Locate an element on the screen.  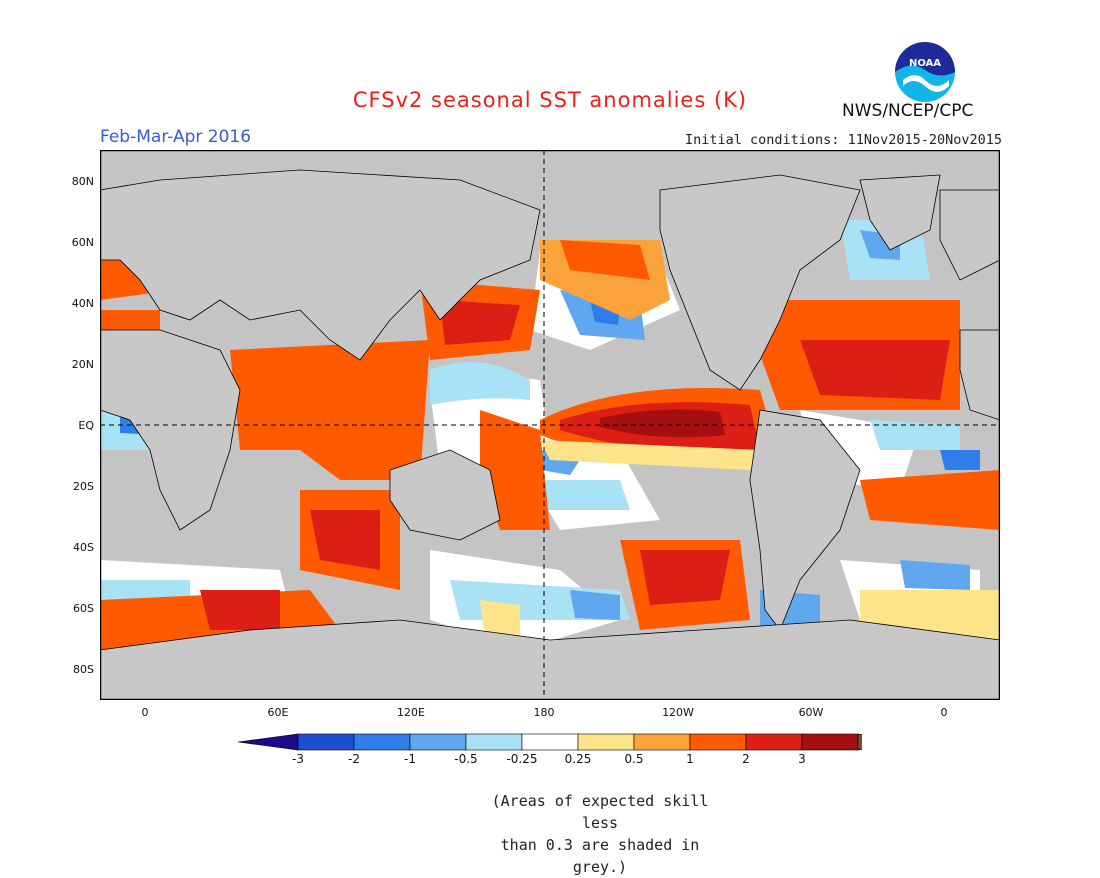
el-nino-anomaly is located at coordinates (660, 429).